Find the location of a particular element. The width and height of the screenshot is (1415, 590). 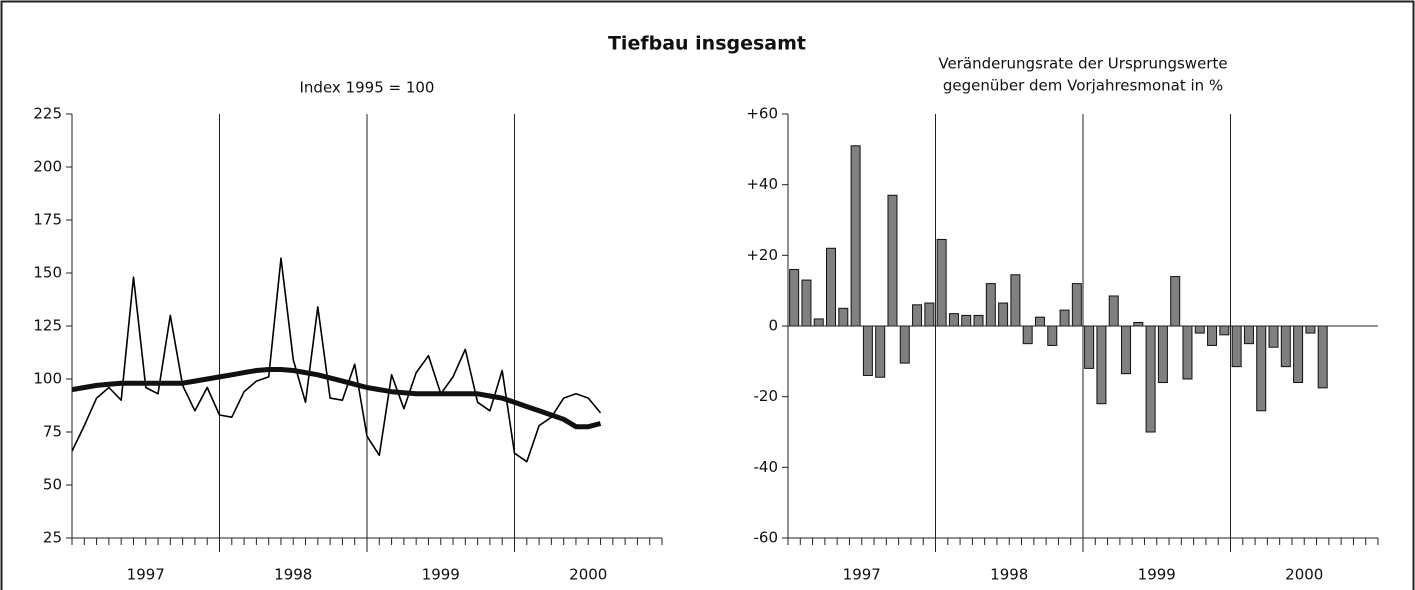

y-tick-label: 150 is located at coordinates (47, 273).